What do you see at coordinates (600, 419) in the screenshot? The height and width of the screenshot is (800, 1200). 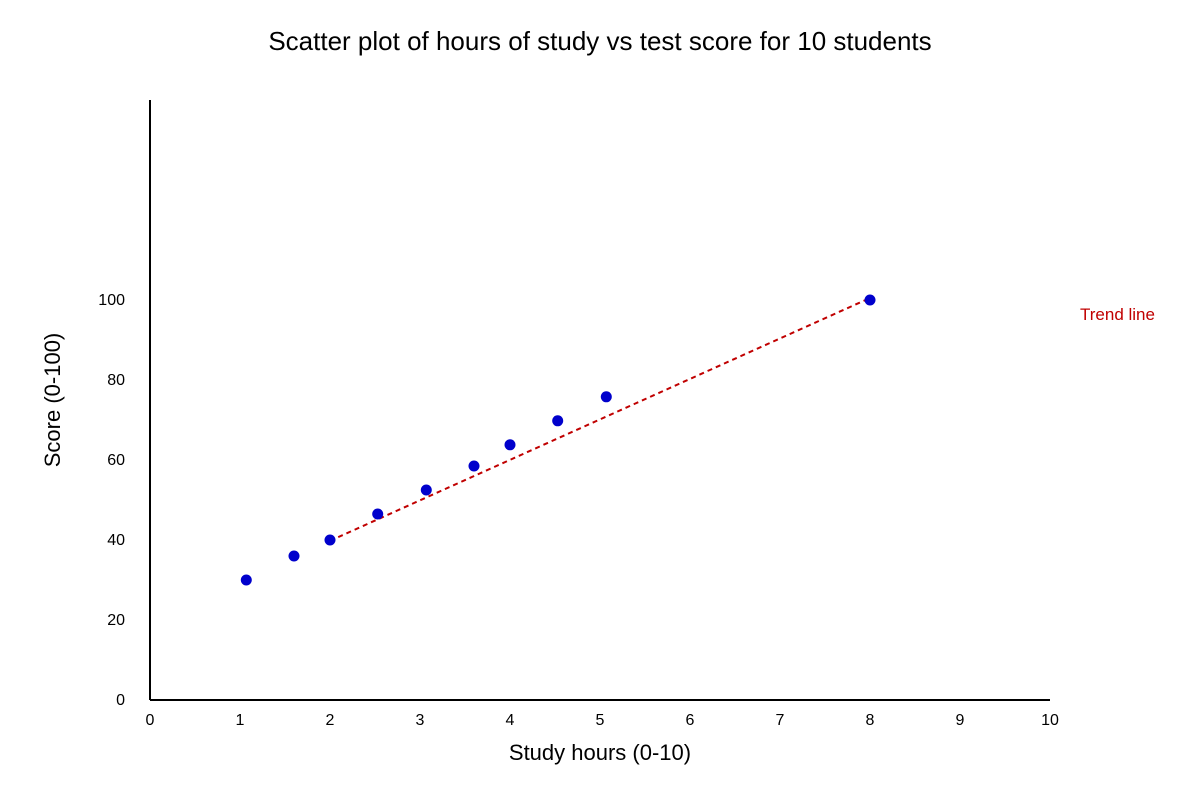 I see `trend-line` at bounding box center [600, 419].